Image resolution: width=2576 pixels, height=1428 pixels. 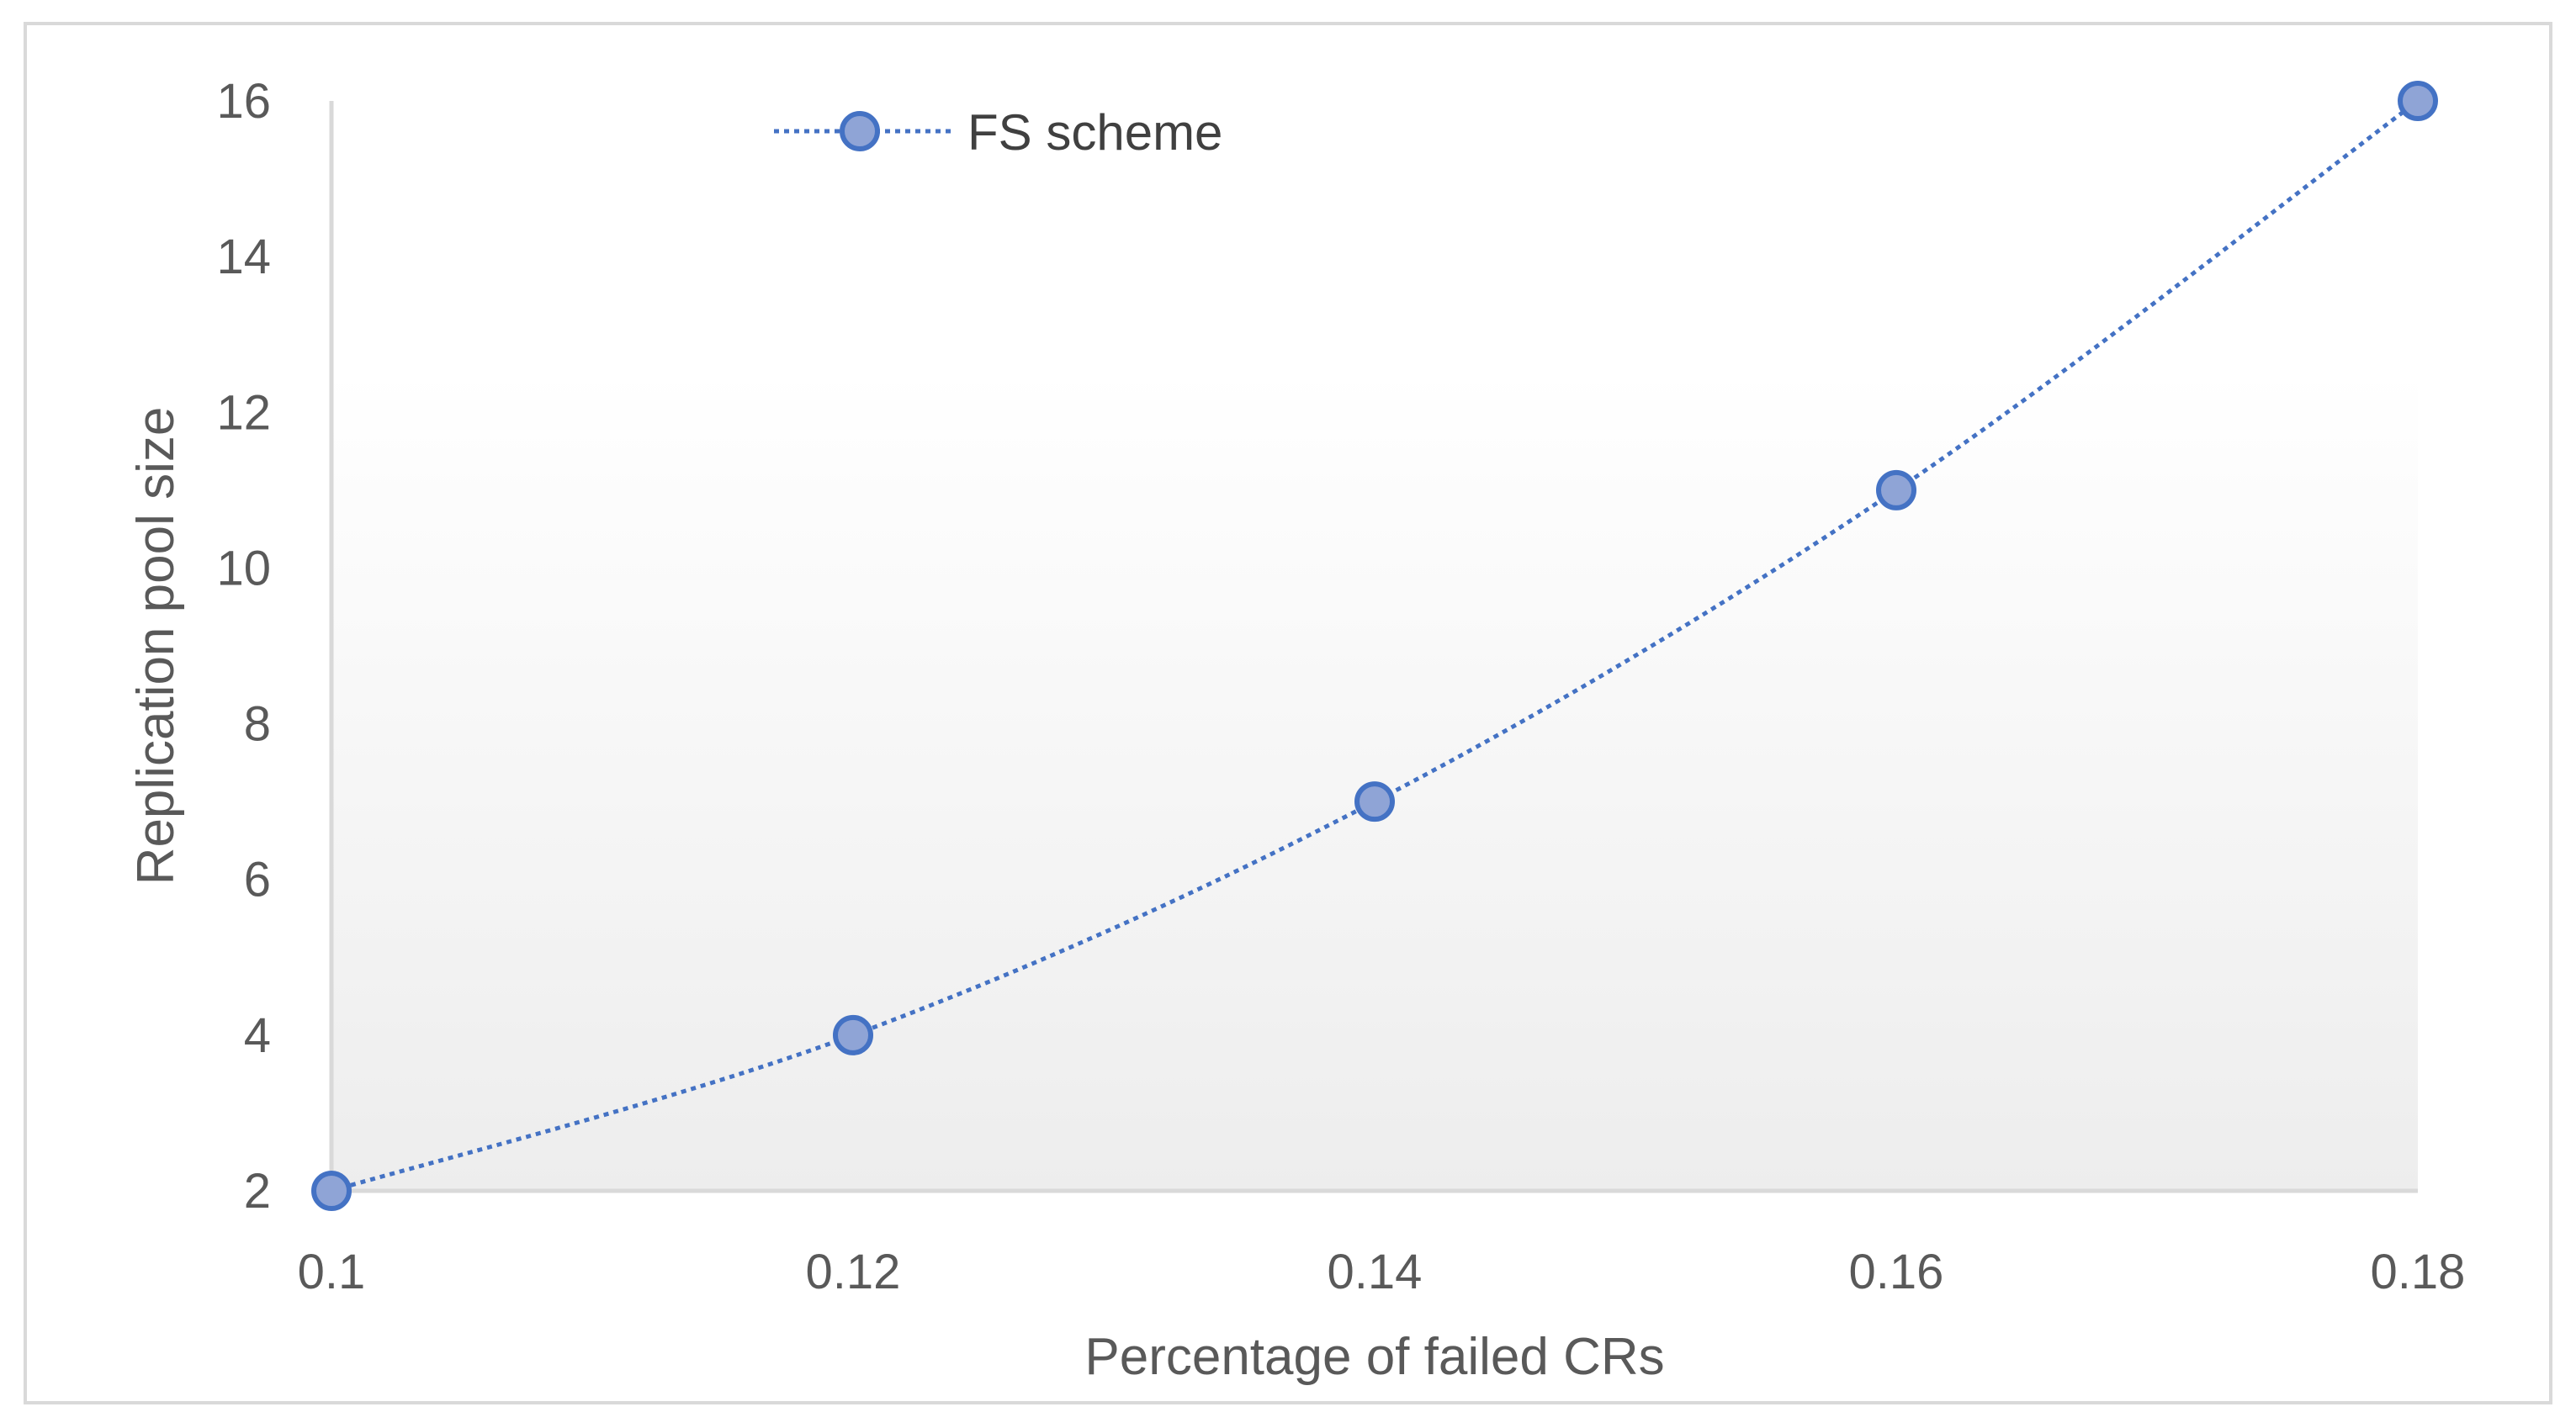 What do you see at coordinates (332, 1272) in the screenshot?
I see `x-tick-label: 0.1` at bounding box center [332, 1272].